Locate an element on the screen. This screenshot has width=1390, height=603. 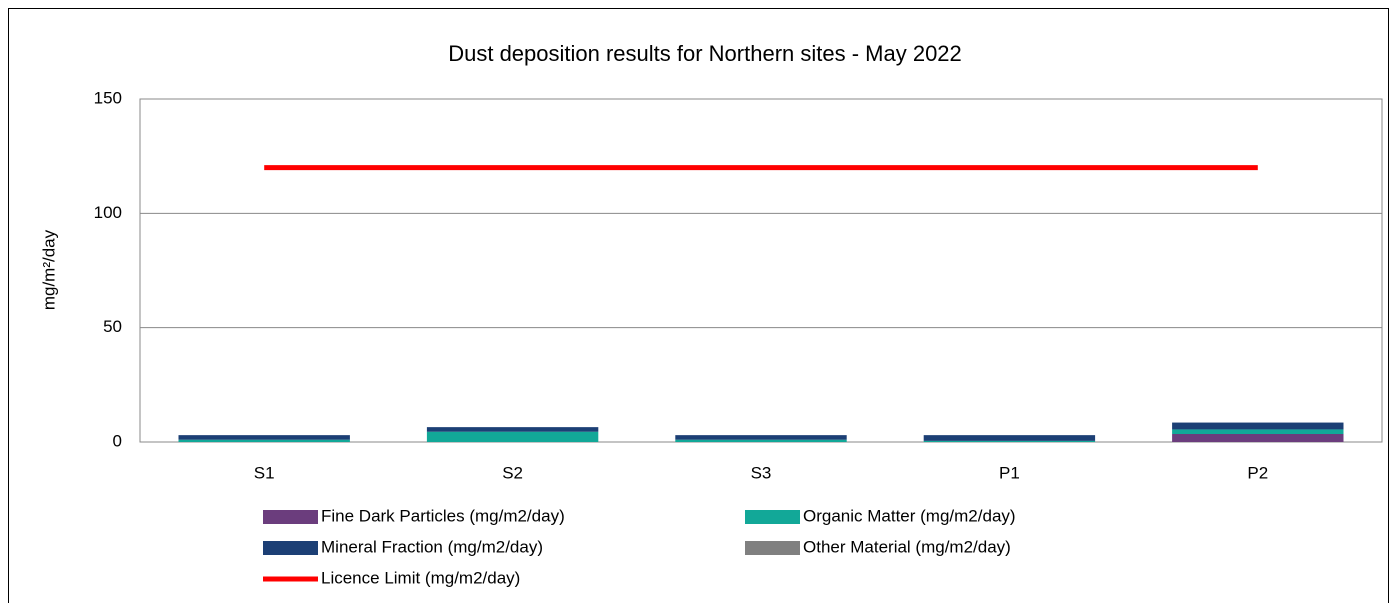
x-tick-label: P1 is located at coordinates (1009, 472).